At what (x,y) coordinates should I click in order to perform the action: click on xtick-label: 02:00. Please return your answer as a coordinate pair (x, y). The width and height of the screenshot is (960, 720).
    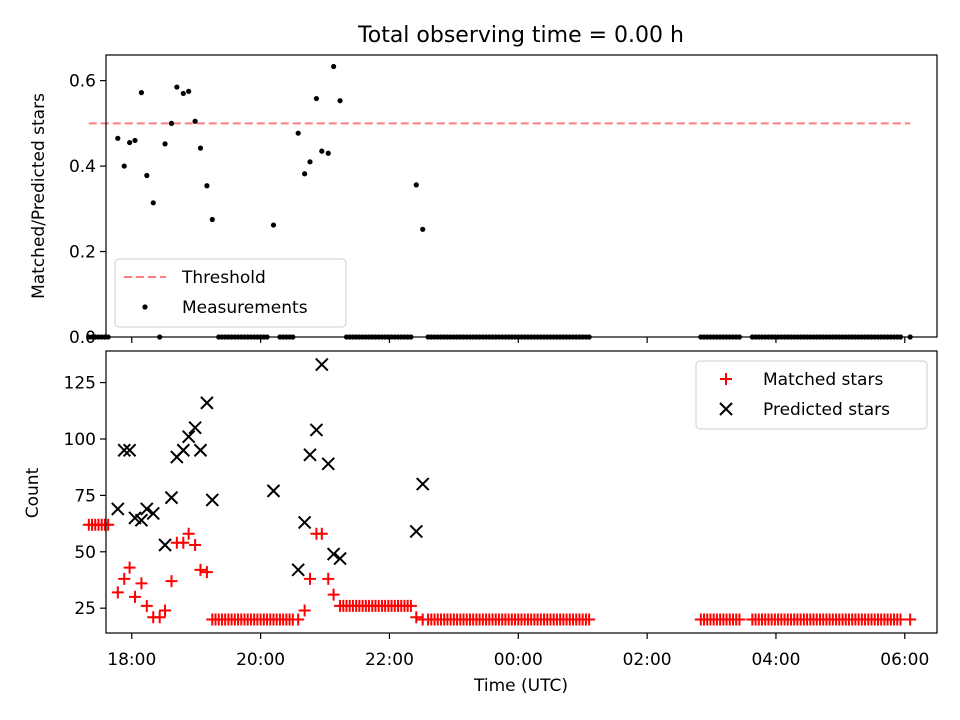
    Looking at the image, I should click on (647, 660).